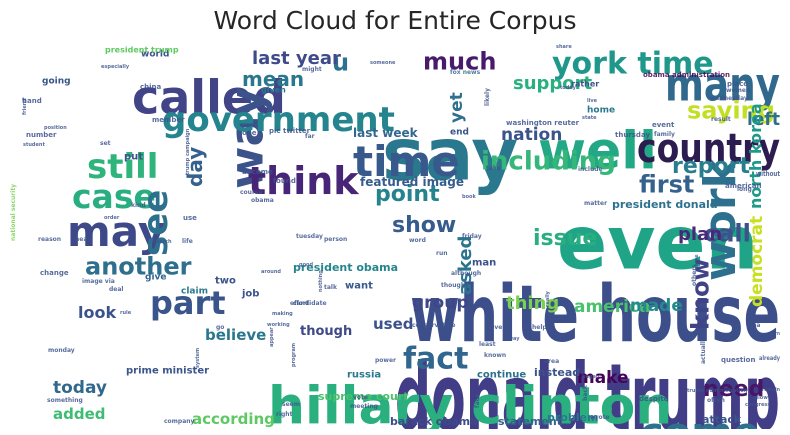 This screenshot has height=435, width=790. Describe the element at coordinates (138, 267) in the screenshot. I see `word-another: another` at that location.